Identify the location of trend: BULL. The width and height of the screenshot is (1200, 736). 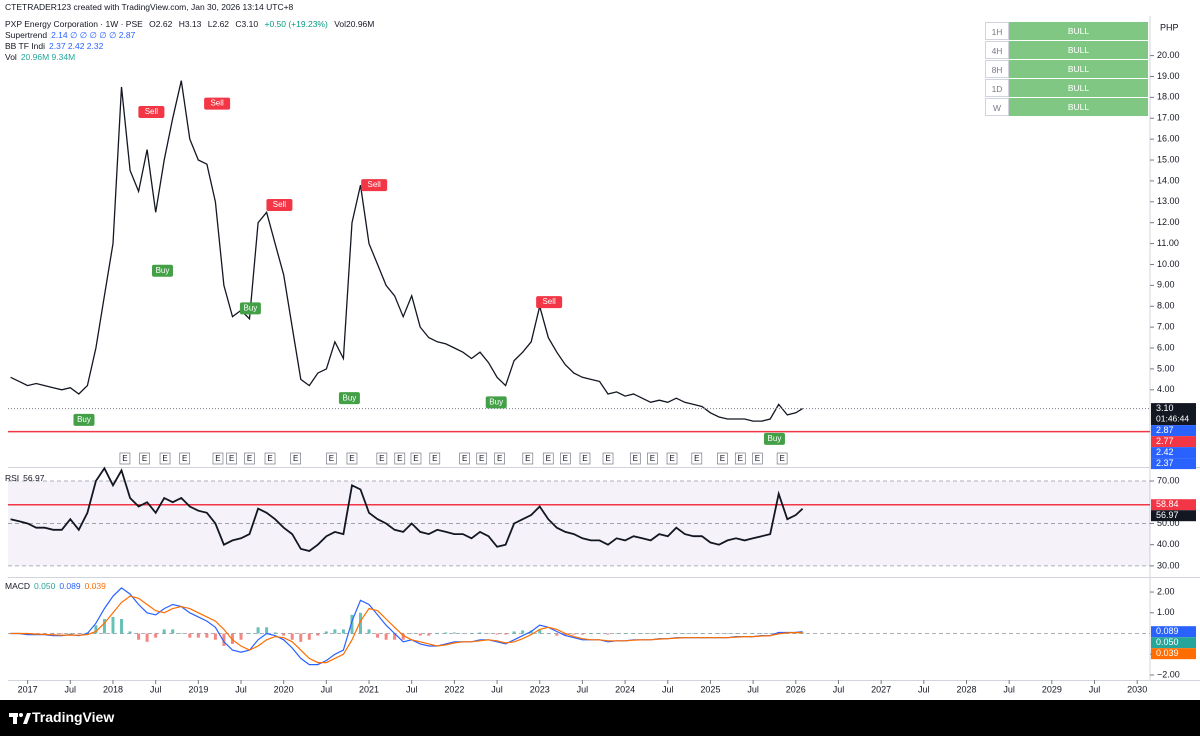
(1078, 69).